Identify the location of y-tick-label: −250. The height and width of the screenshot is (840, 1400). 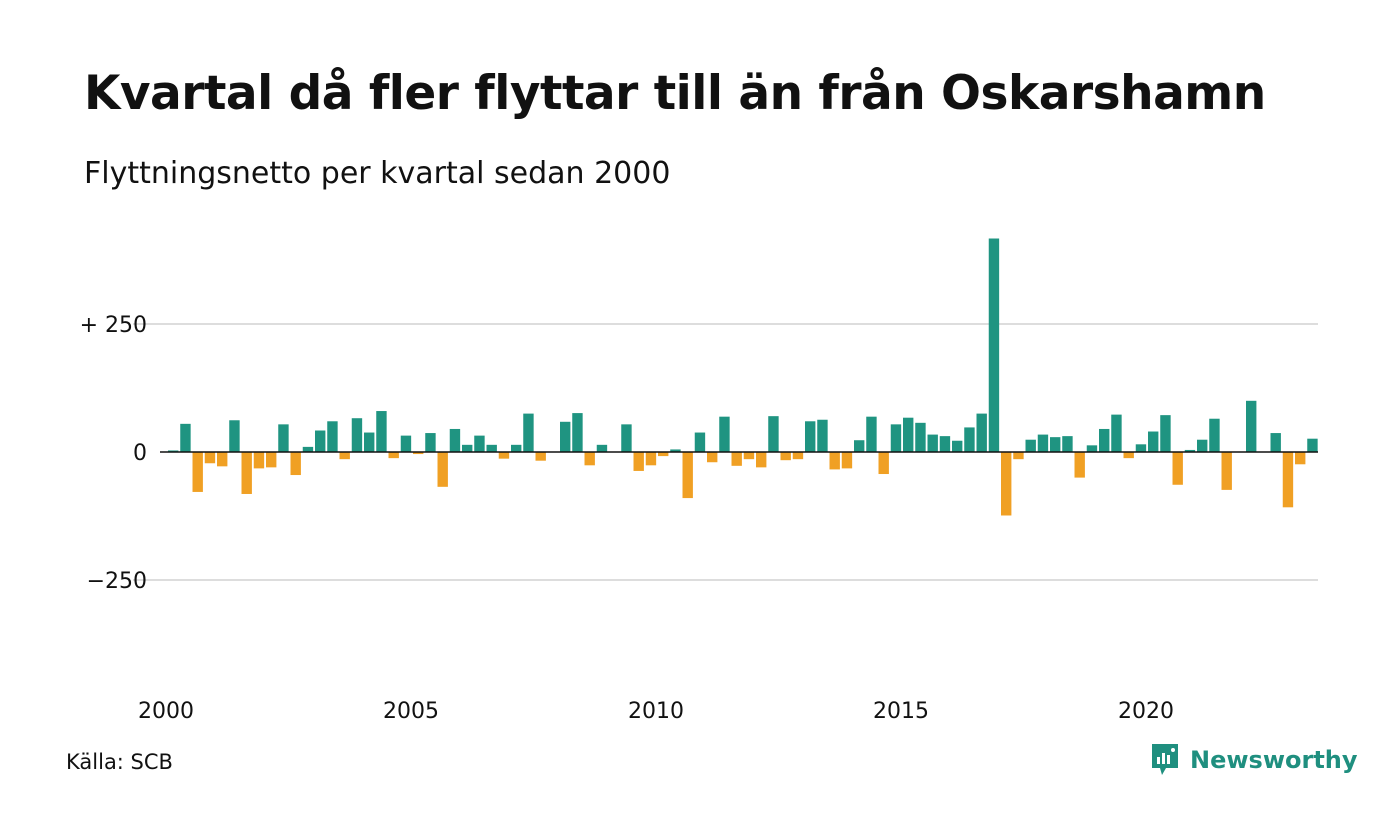
(117, 581).